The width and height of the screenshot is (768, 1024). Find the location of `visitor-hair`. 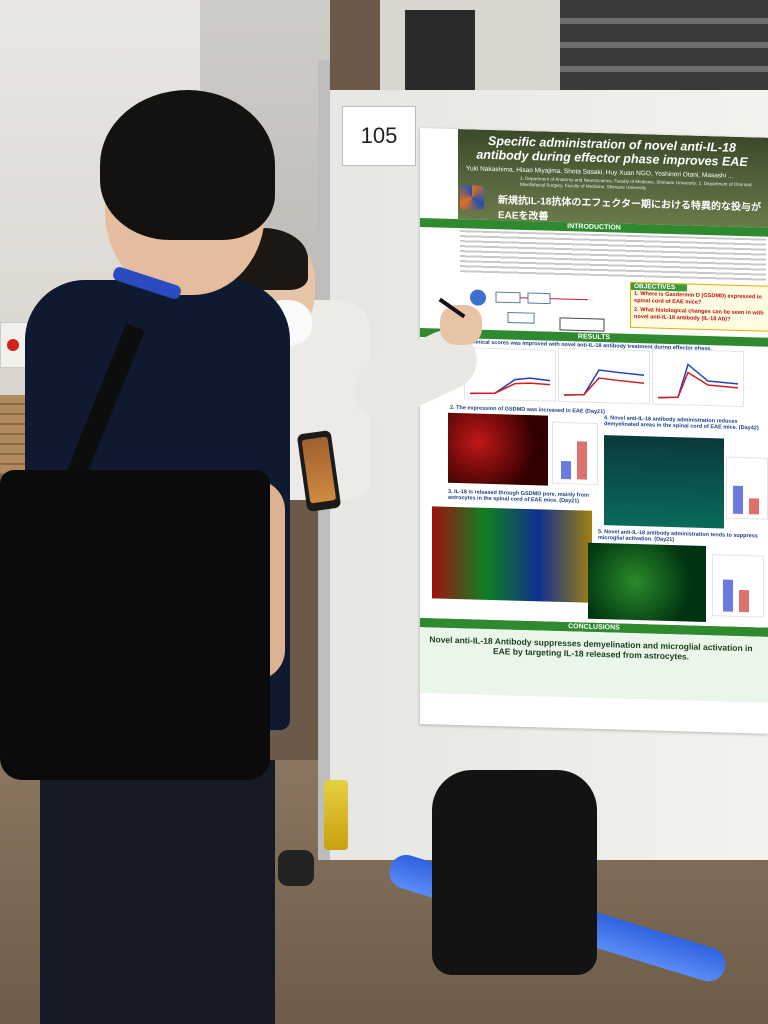

visitor-hair is located at coordinates (187, 165).